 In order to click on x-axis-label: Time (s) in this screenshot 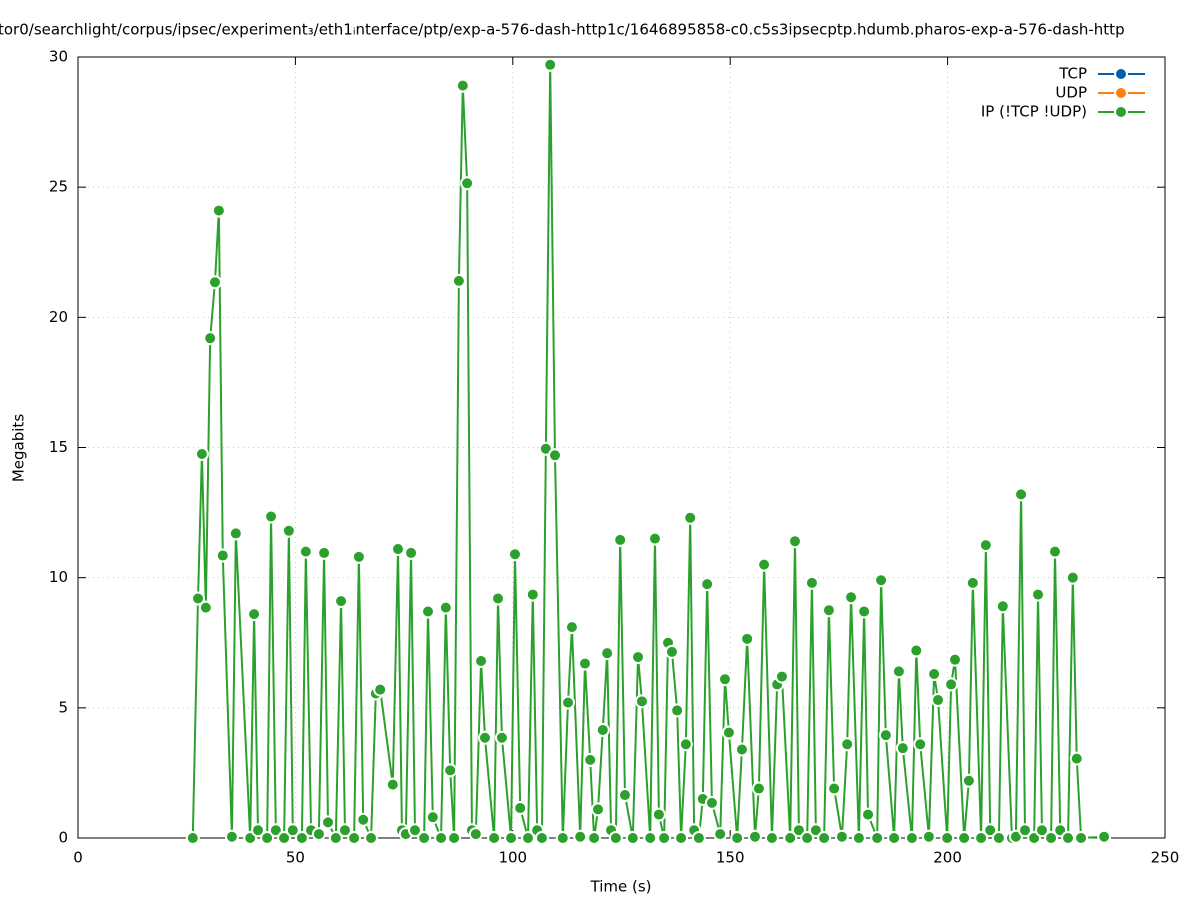, I will do `click(621, 887)`.